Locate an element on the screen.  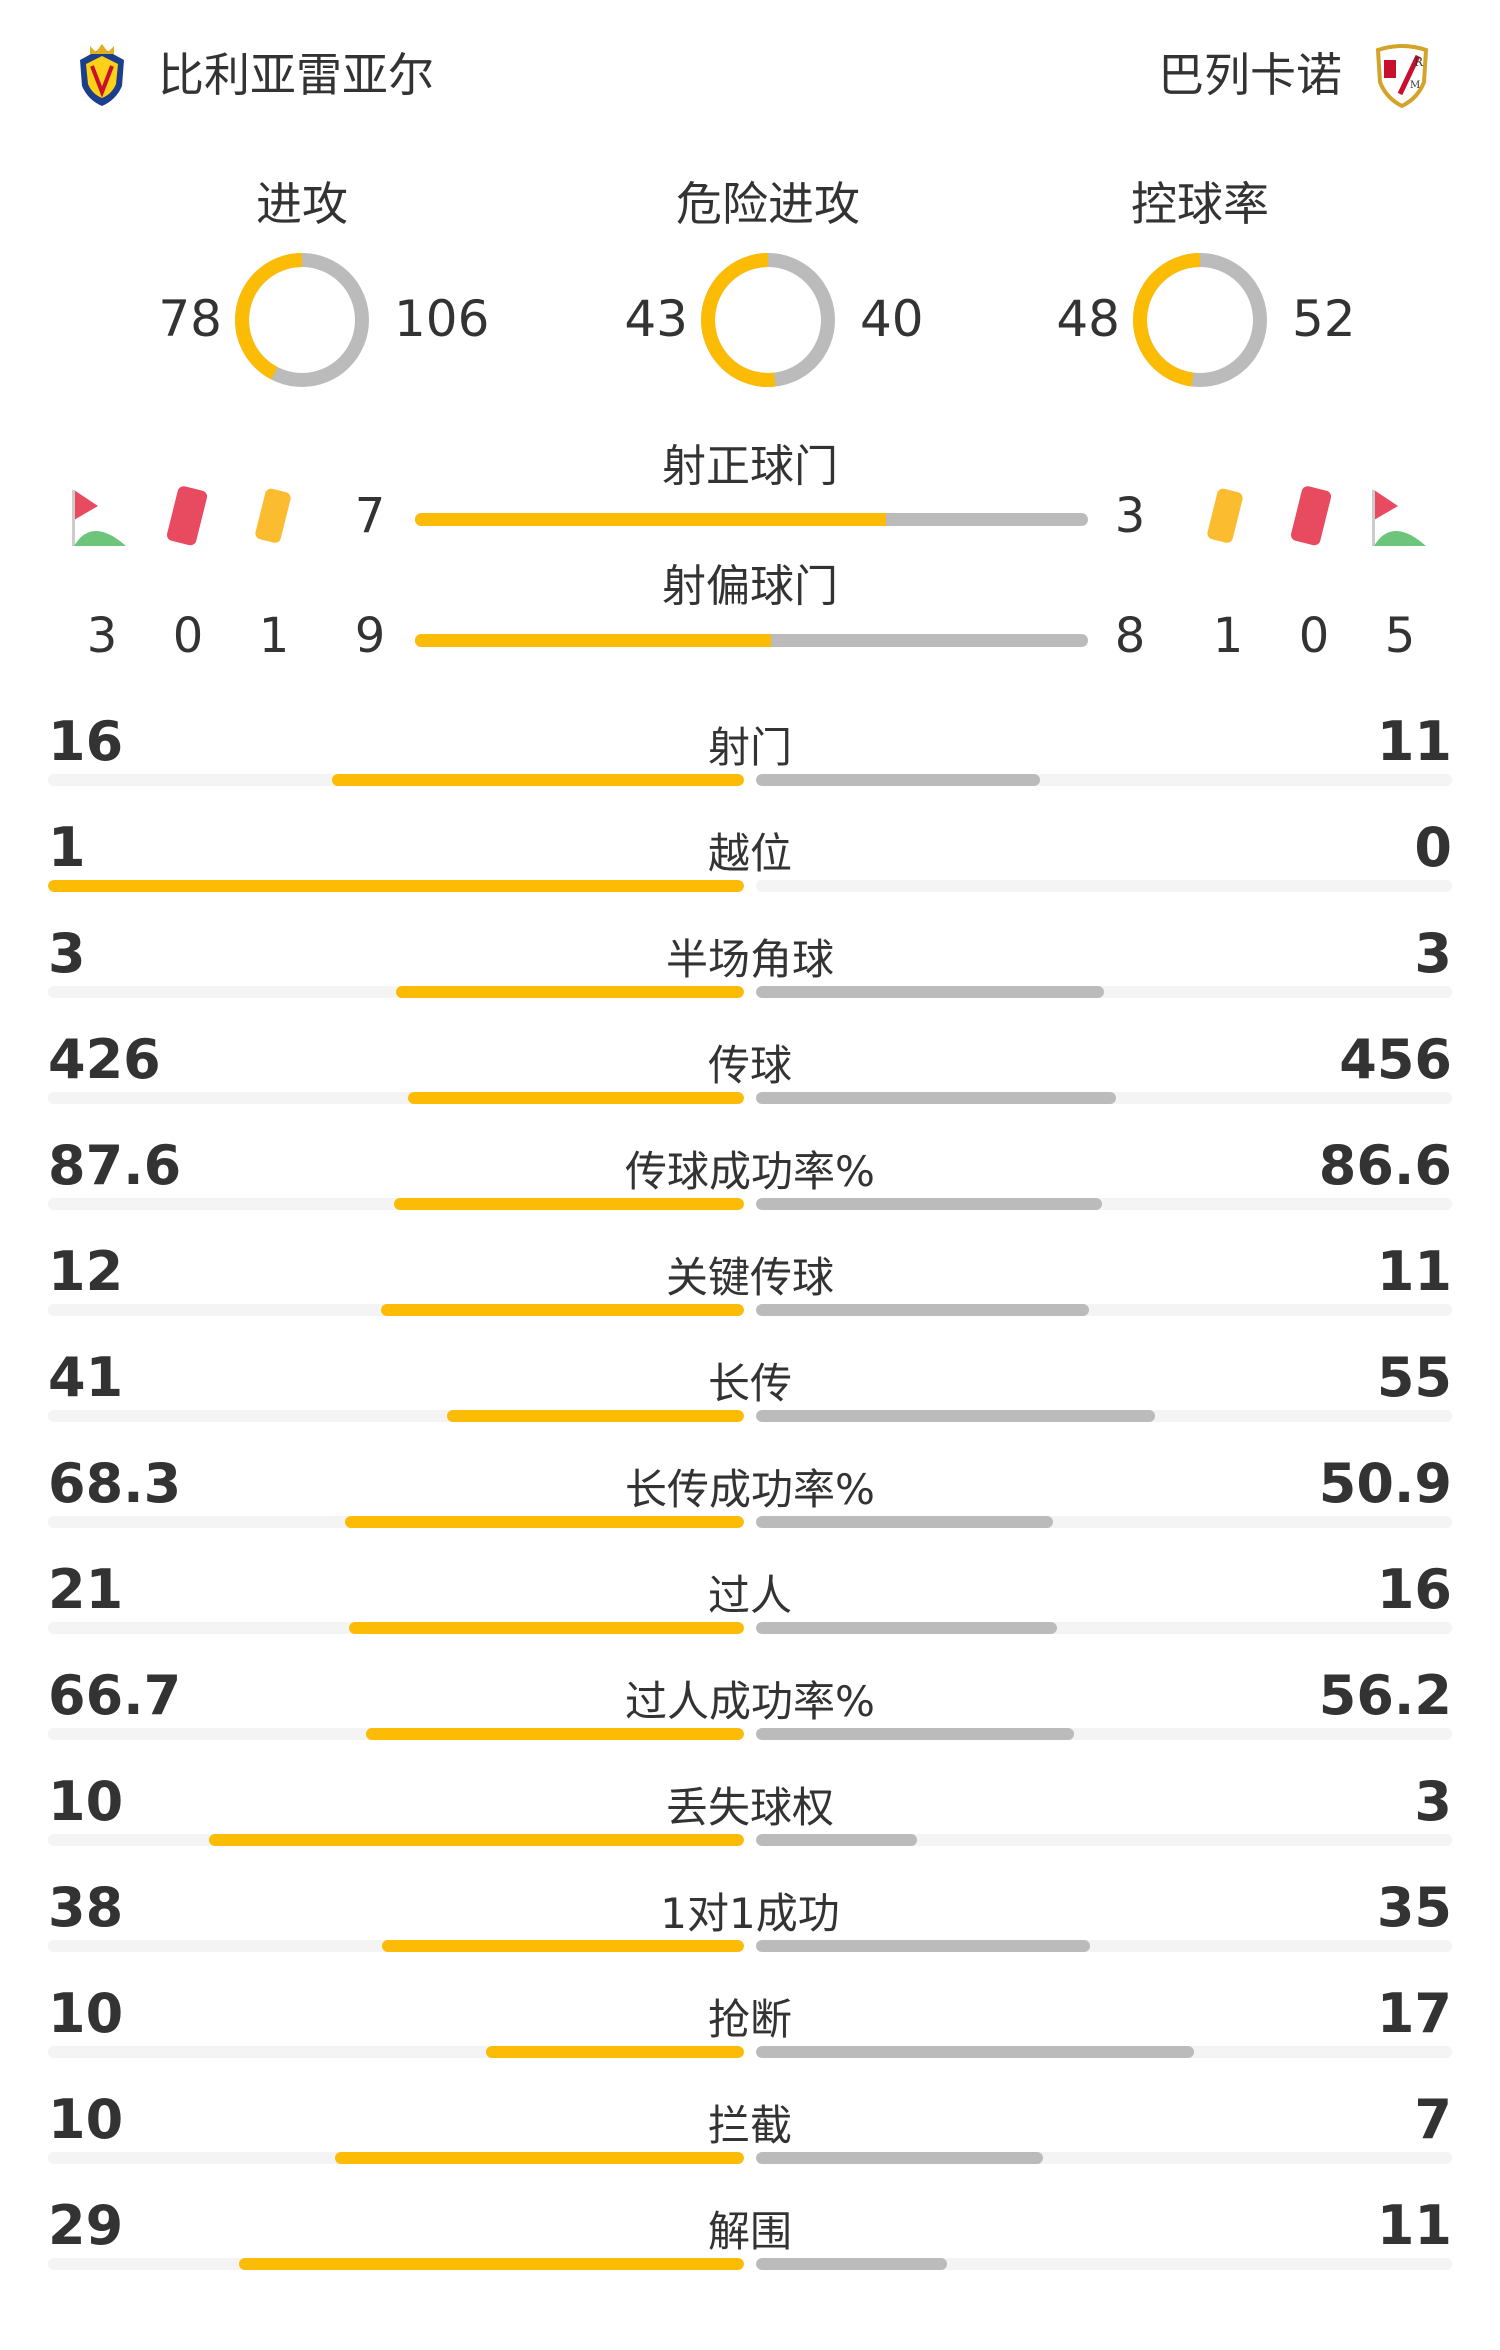
donut-away-value: 40 is located at coordinates (892, 319).